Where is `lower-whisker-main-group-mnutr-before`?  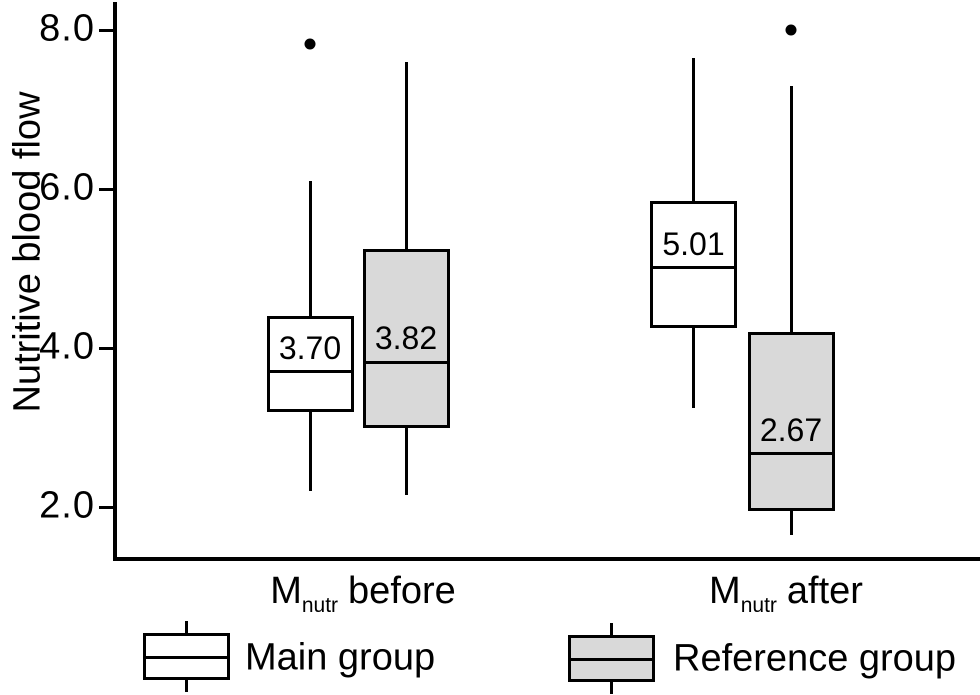
lower-whisker-main-group-mnutr-before is located at coordinates (310, 451).